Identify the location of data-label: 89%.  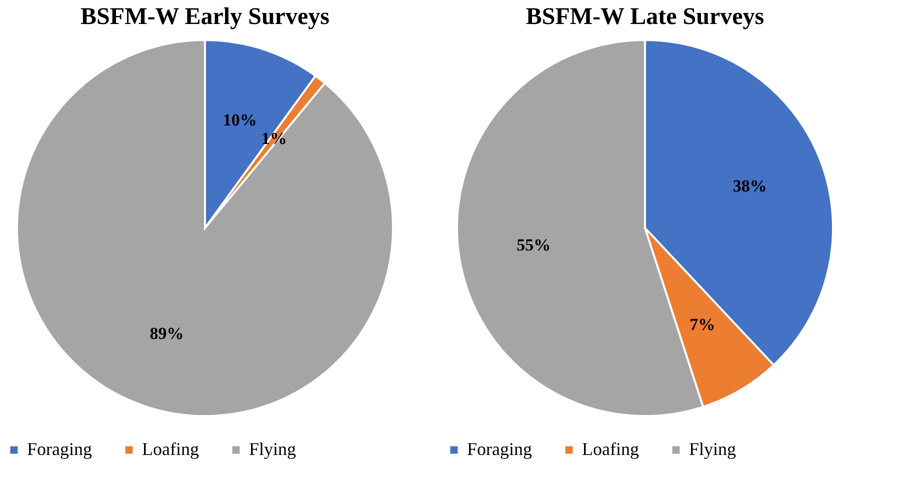
(167, 334).